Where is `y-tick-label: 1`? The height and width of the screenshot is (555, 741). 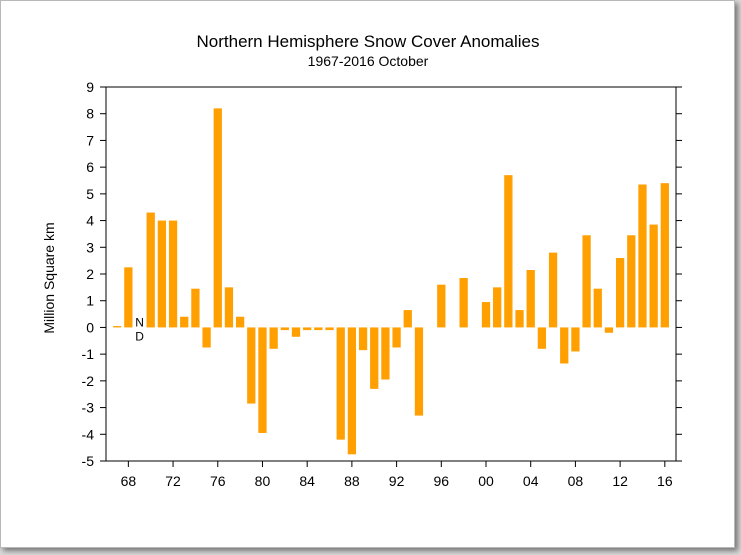
y-tick-label: 1 is located at coordinates (90, 301).